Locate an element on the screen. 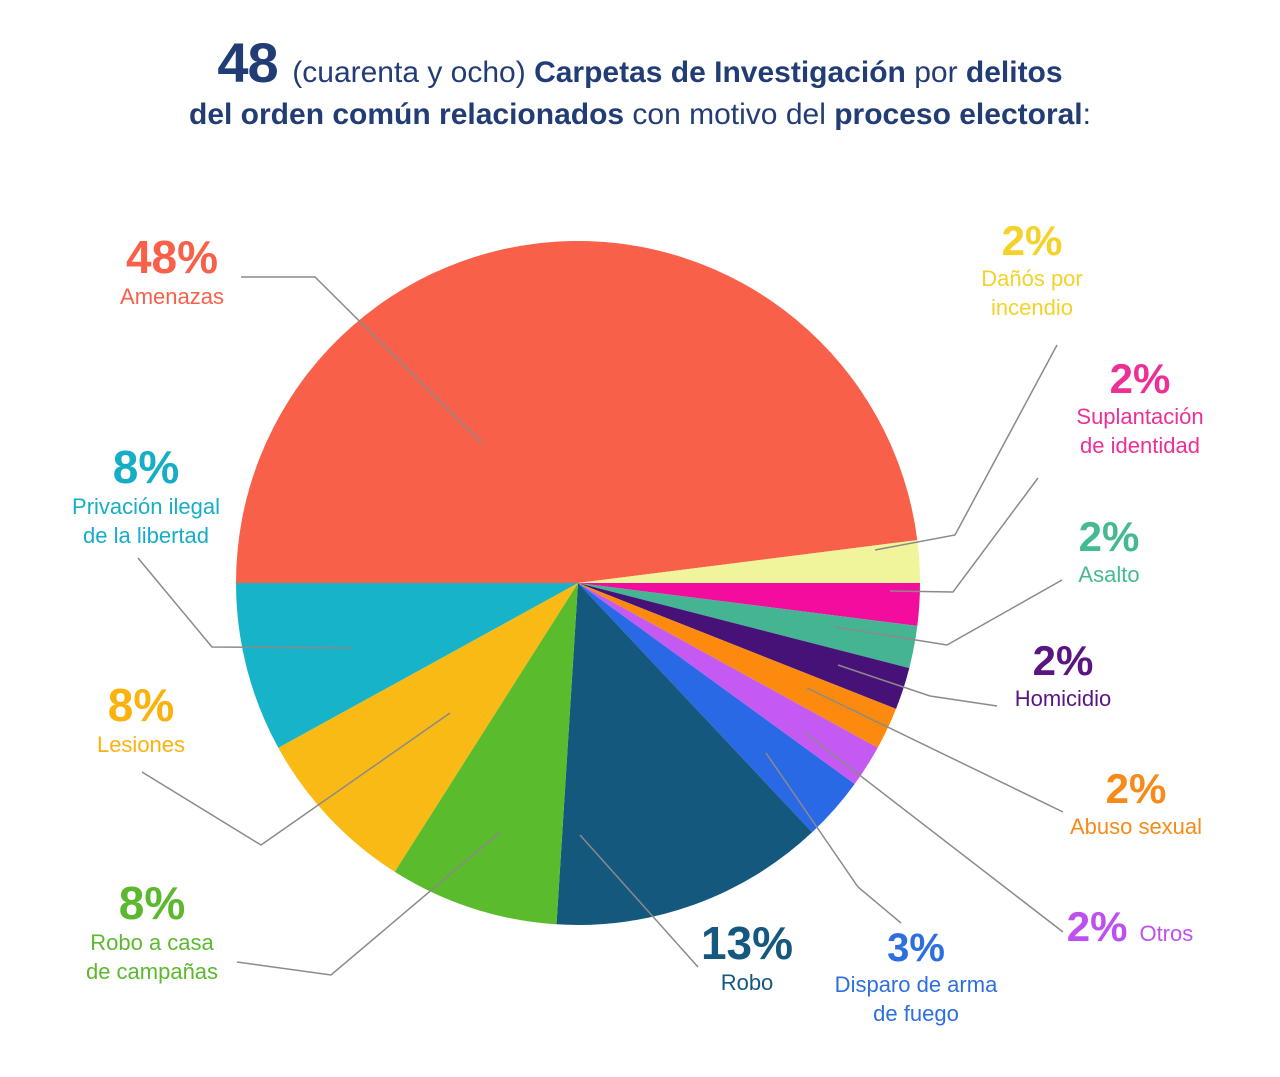 This screenshot has width=1280, height=1077. pie-slice-robo is located at coordinates (684, 754).